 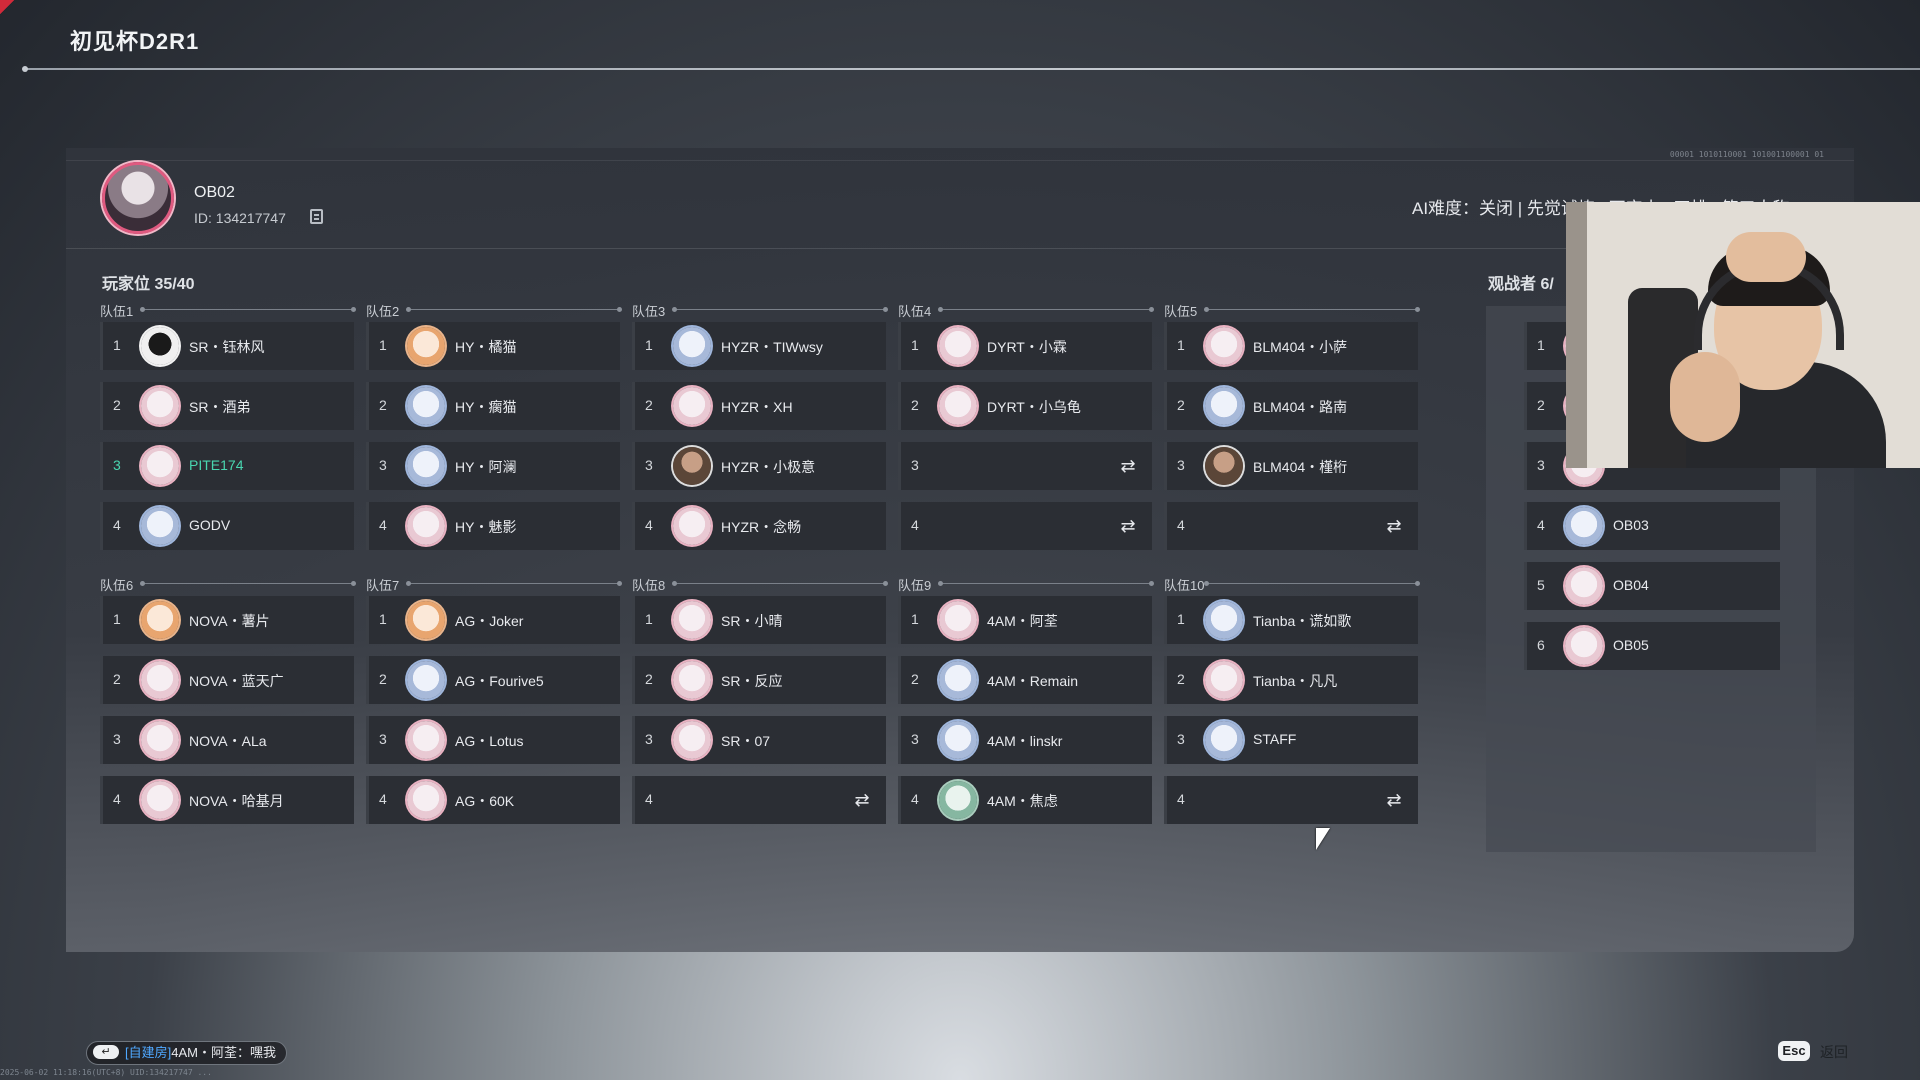 I want to click on panel-divider, so click(x=960, y=248).